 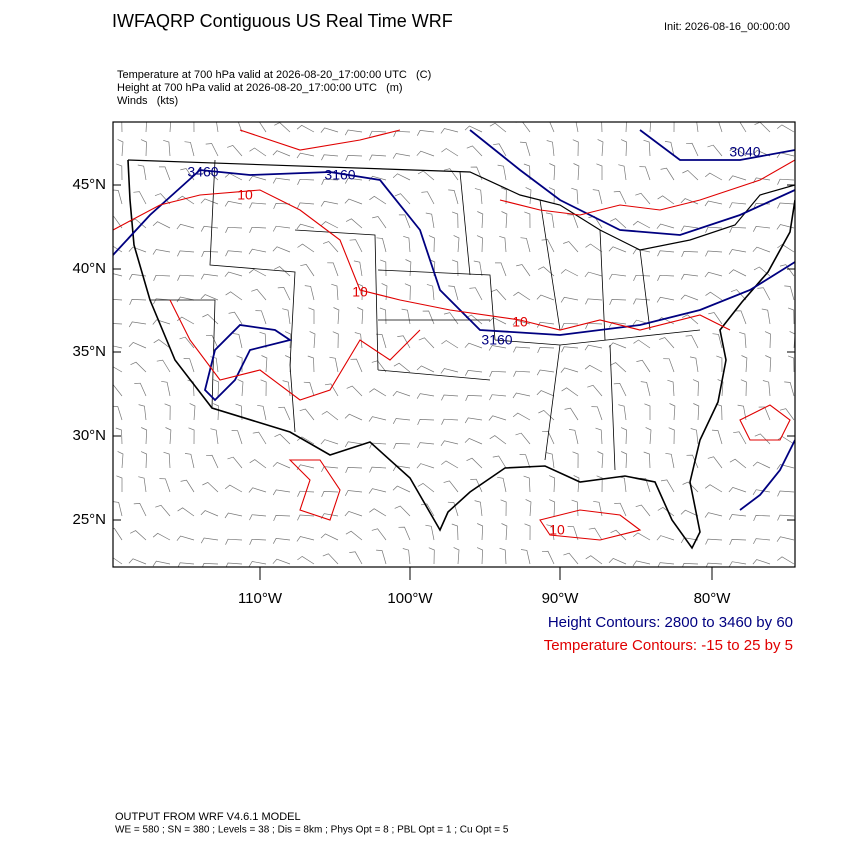 What do you see at coordinates (282, 21) in the screenshot?
I see `title: IWFAQRP Contiguous US Real Time WRF` at bounding box center [282, 21].